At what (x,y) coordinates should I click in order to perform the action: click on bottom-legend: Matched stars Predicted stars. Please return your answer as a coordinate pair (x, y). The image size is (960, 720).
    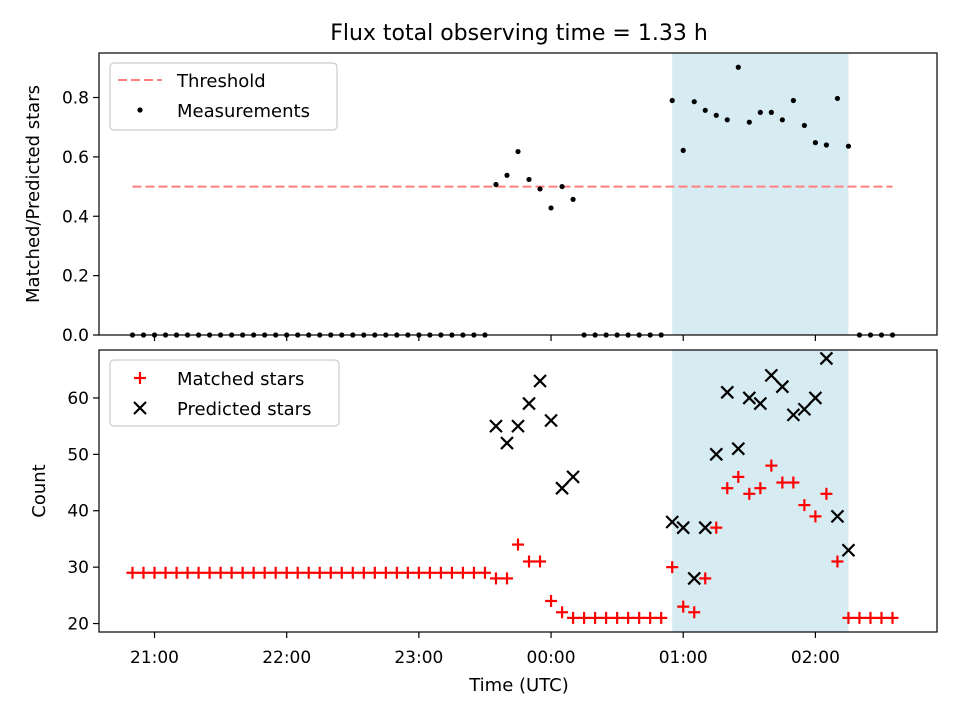
    Looking at the image, I should click on (224, 393).